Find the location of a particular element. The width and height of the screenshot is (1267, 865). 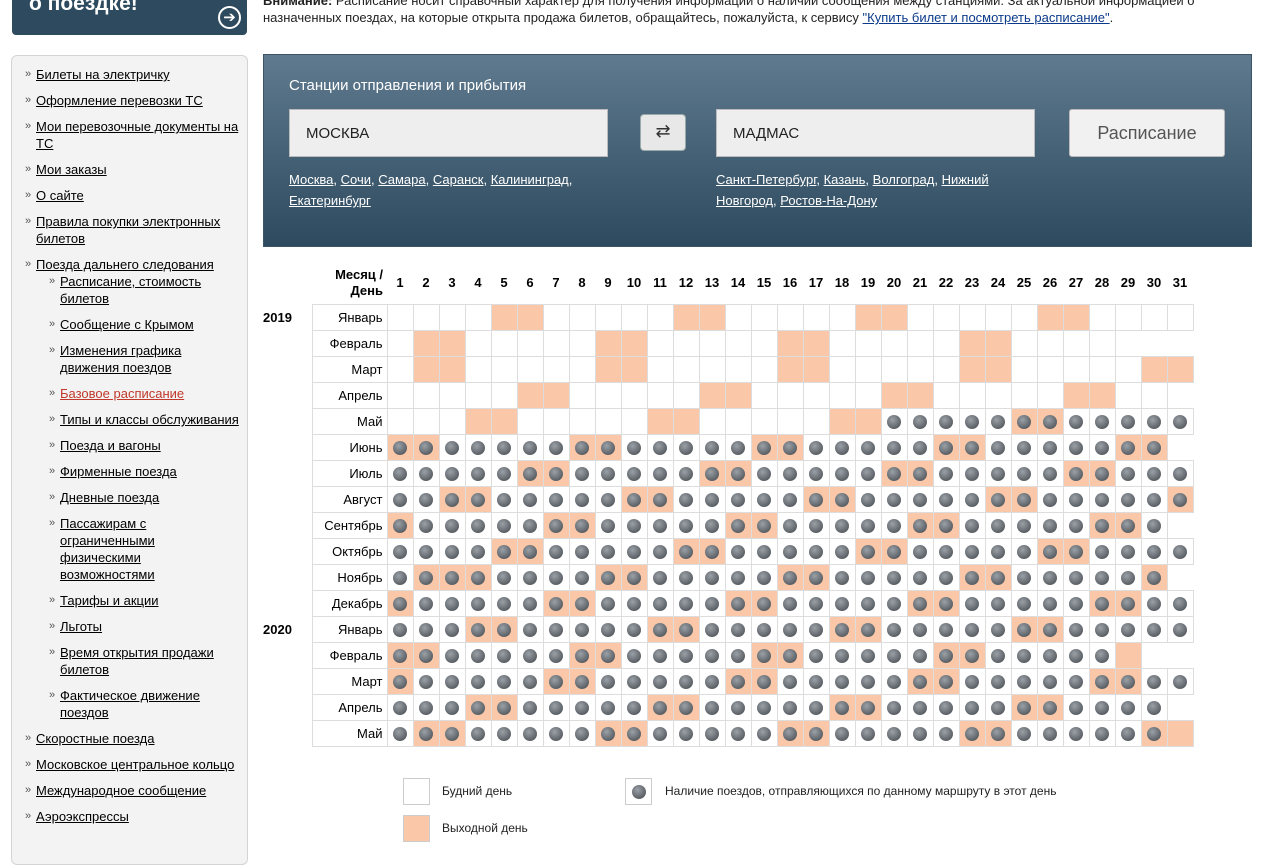

sidebar-link: Московское центральное кольцо is located at coordinates (135, 764).